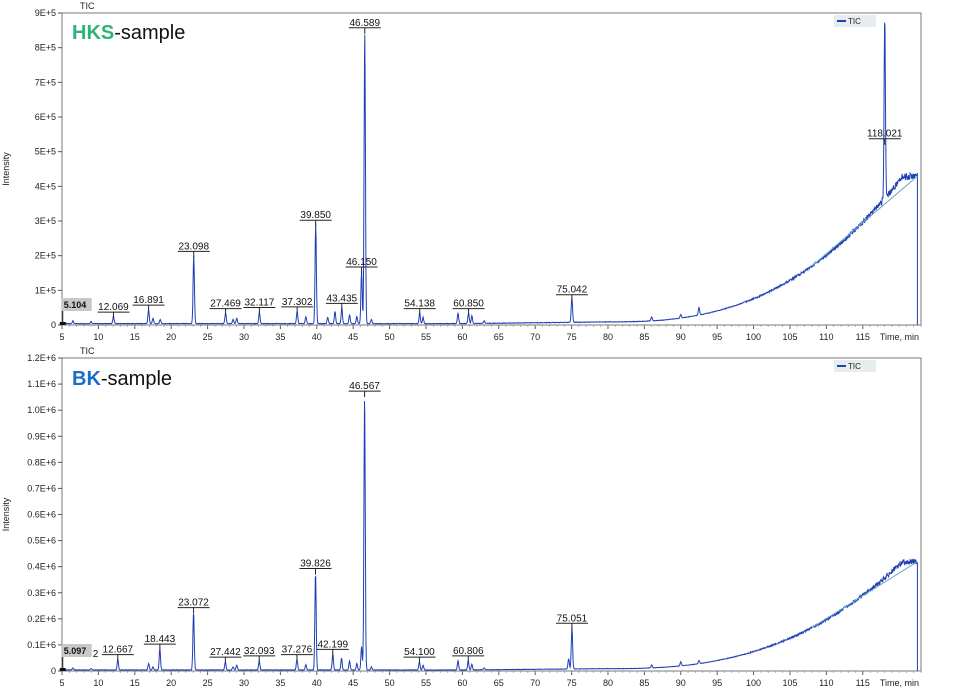 This screenshot has width=960, height=695. I want to click on highlight-label-text: 5.097, so click(75, 651).